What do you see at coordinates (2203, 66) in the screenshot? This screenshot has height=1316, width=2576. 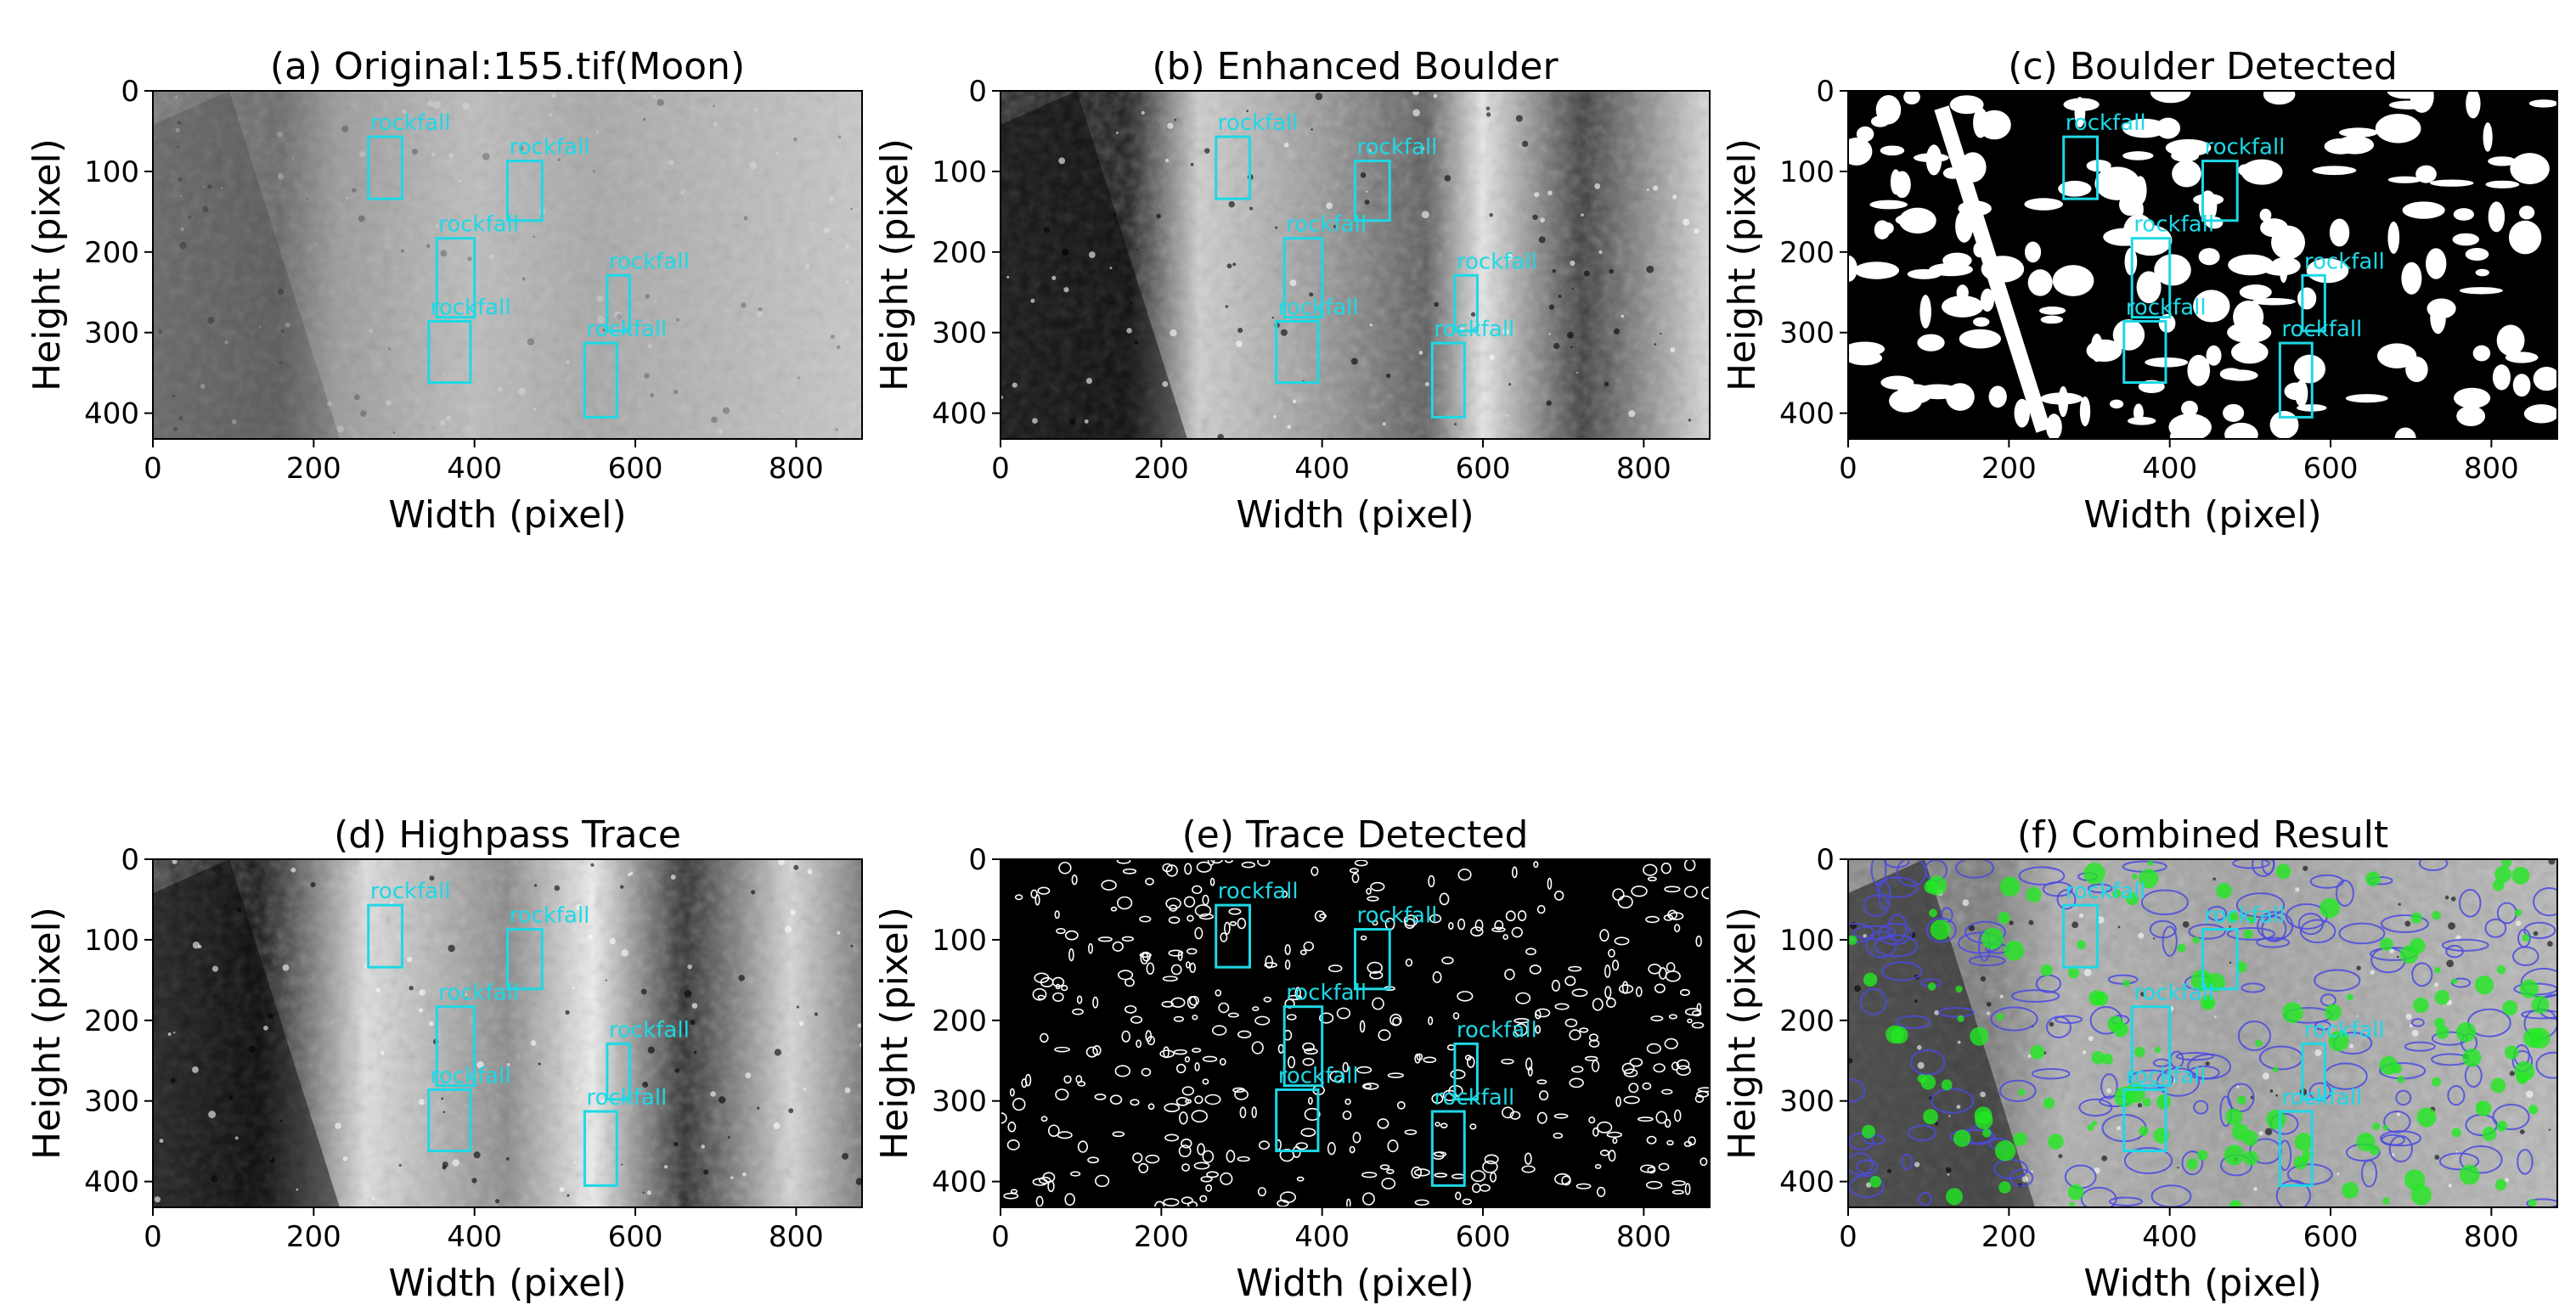 I see `panel-title: (c) Boulder Detected` at bounding box center [2203, 66].